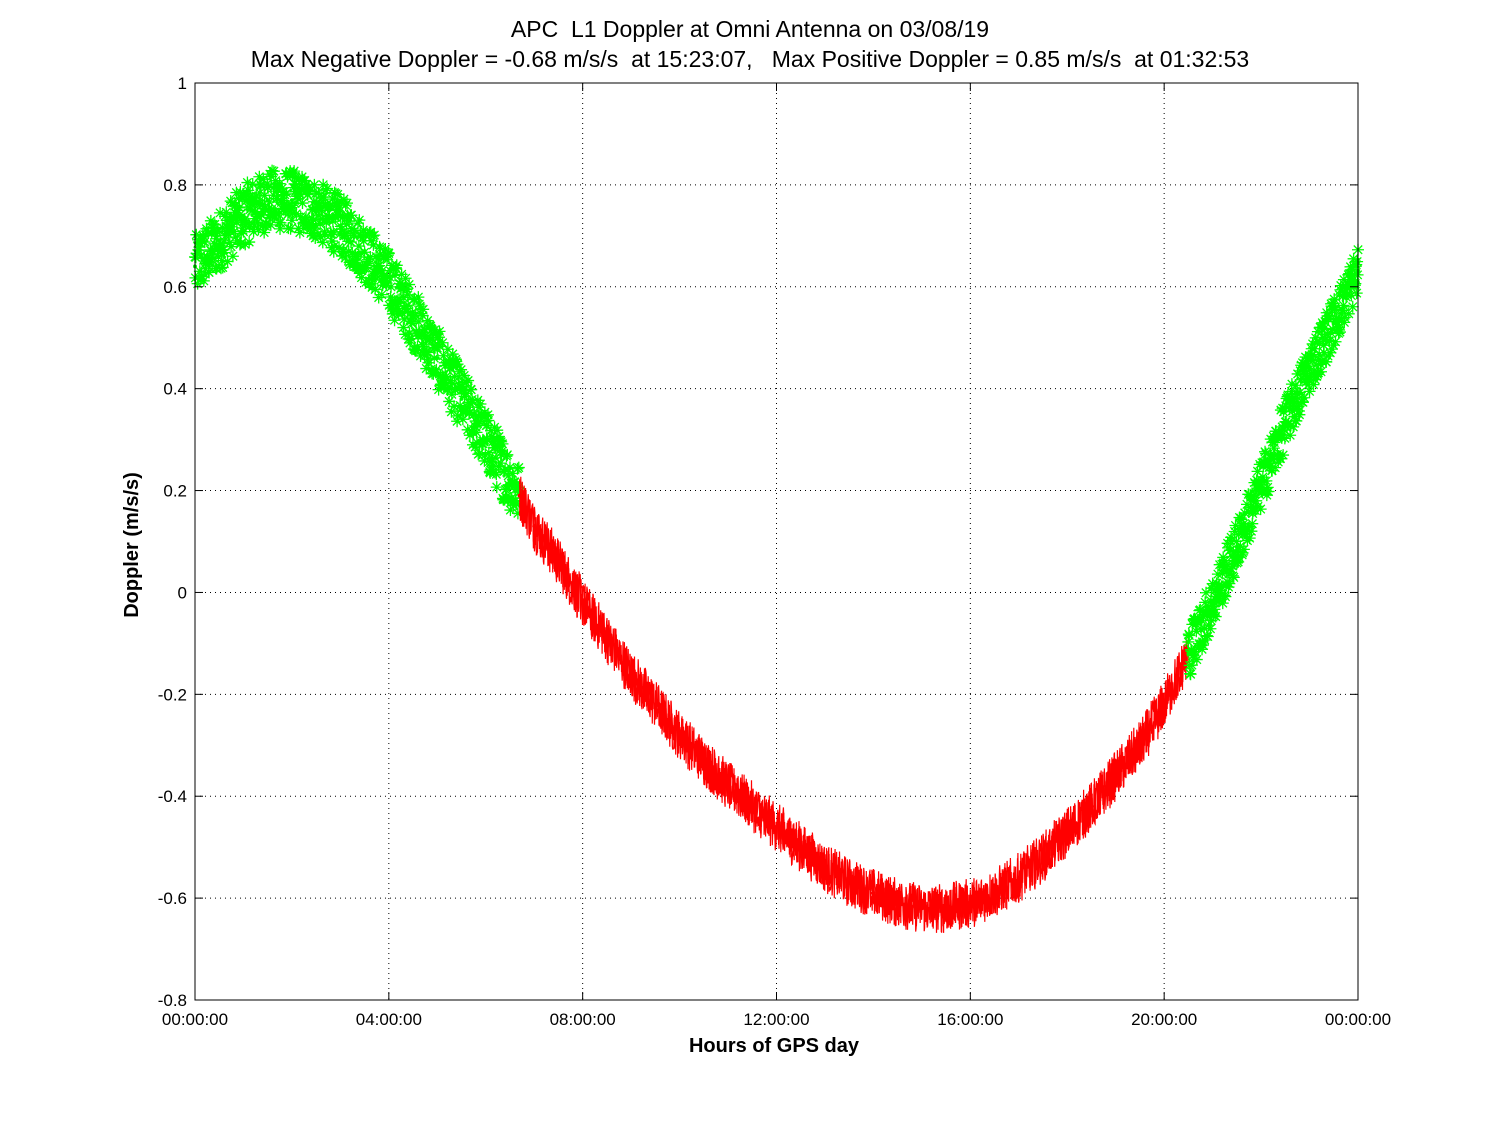 The width and height of the screenshot is (1500, 1125). Describe the element at coordinates (389, 1019) in the screenshot. I see `x-tick-label: 04:00:00` at that location.